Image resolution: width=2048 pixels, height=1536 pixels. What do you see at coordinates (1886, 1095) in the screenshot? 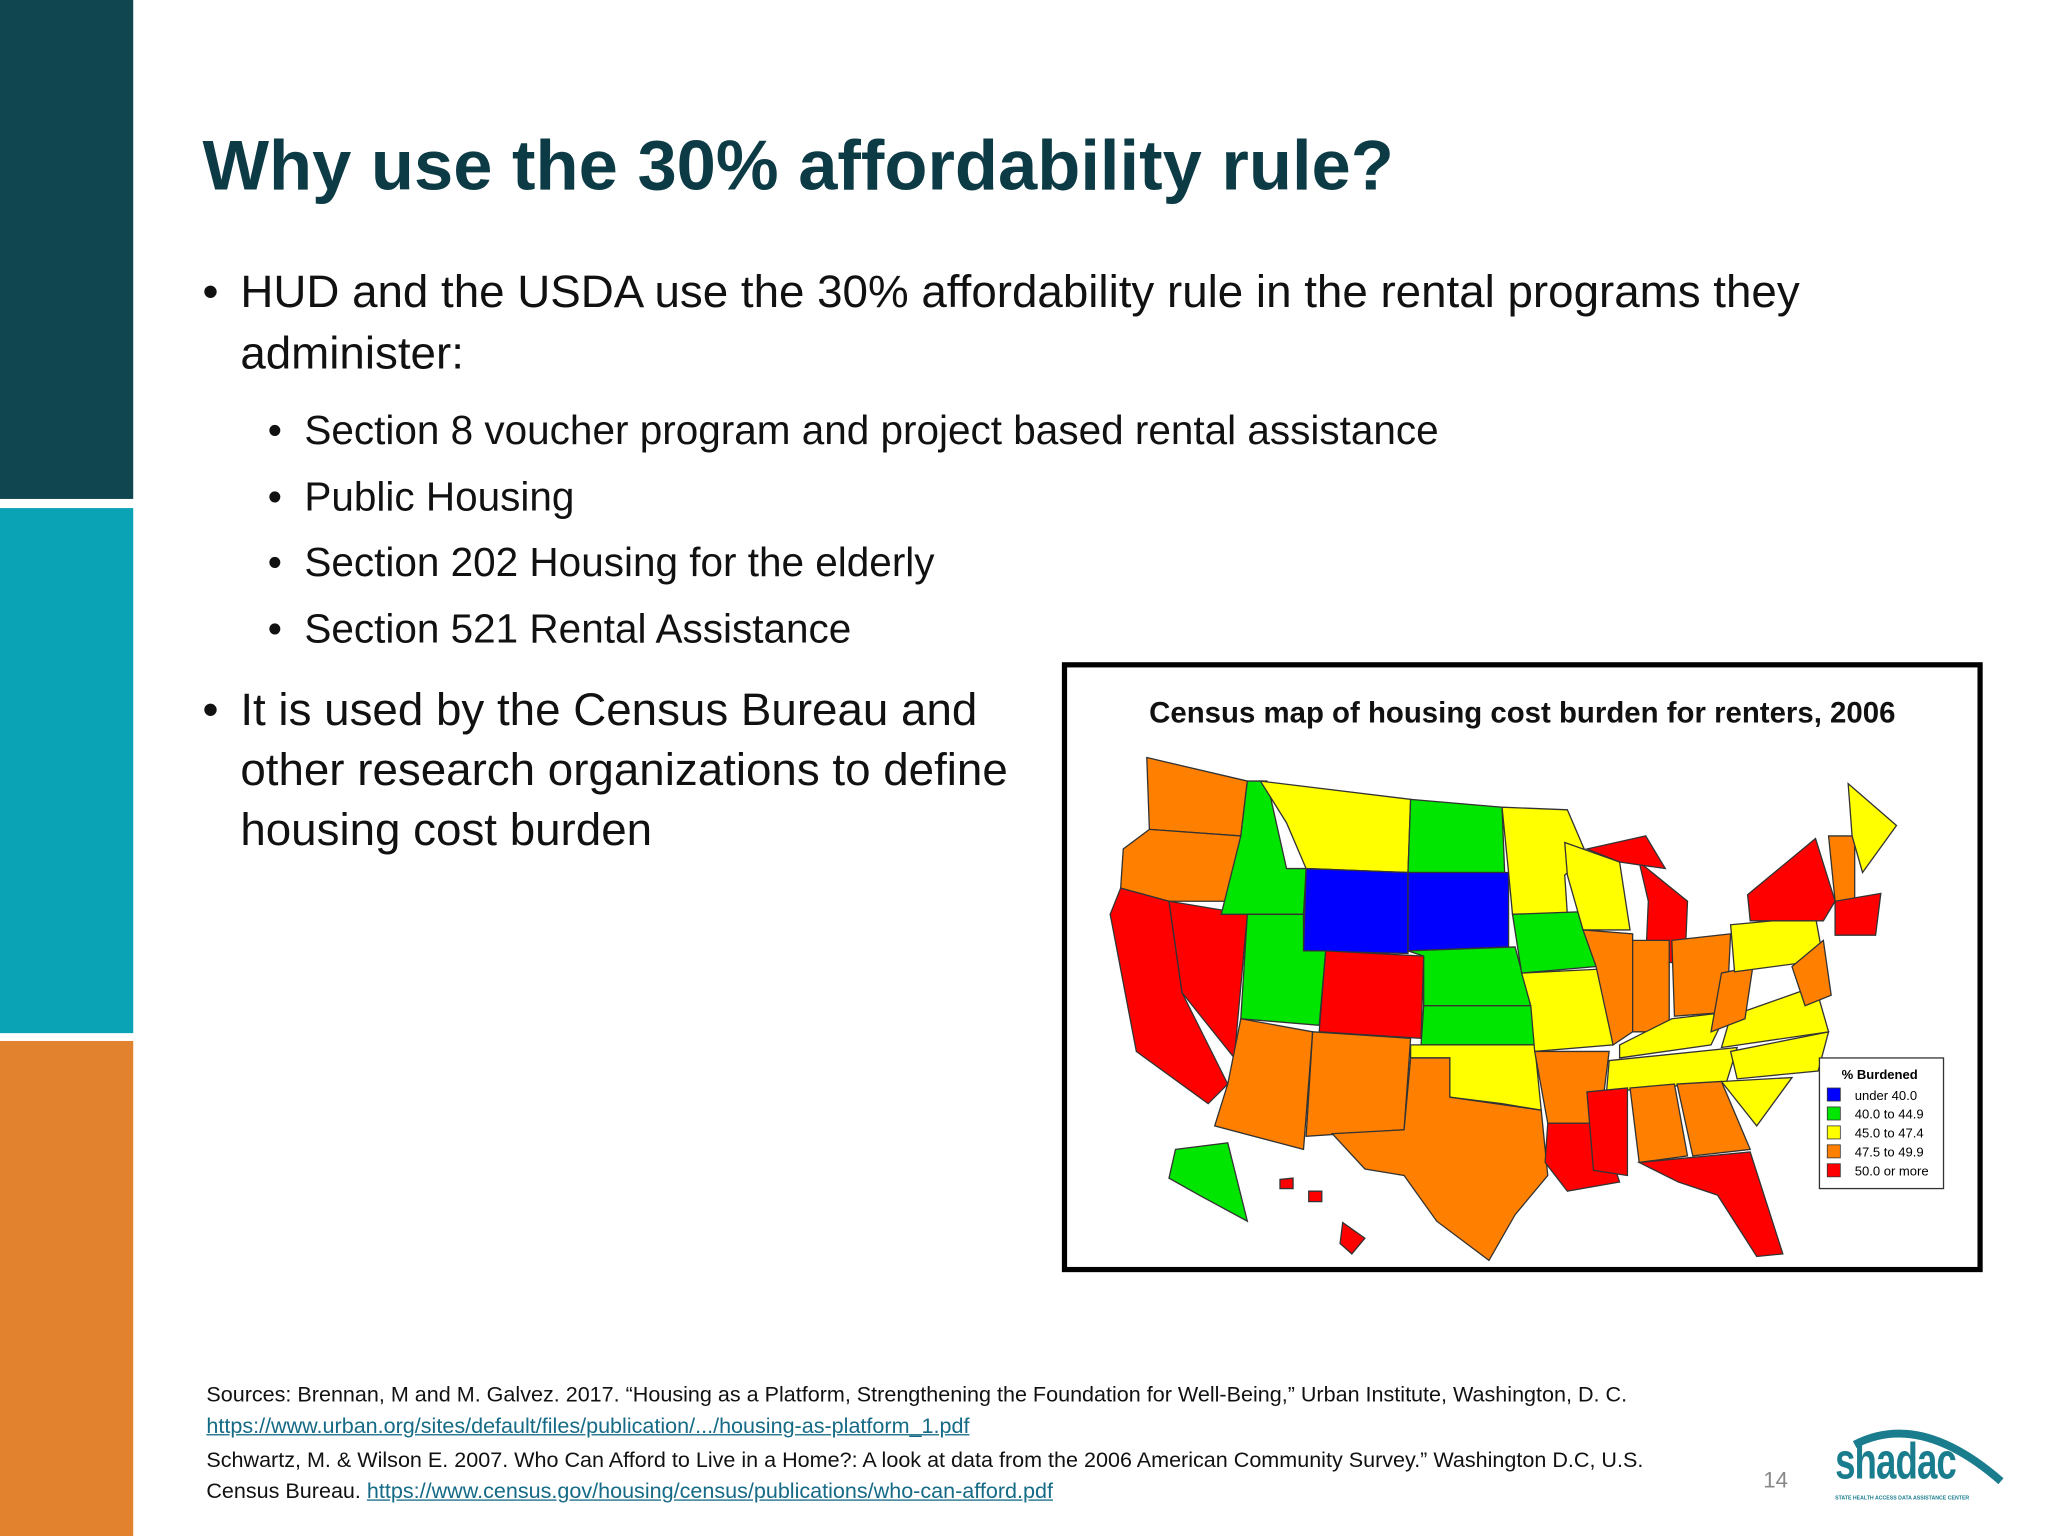
I see `legend-label: under 40.0` at bounding box center [1886, 1095].